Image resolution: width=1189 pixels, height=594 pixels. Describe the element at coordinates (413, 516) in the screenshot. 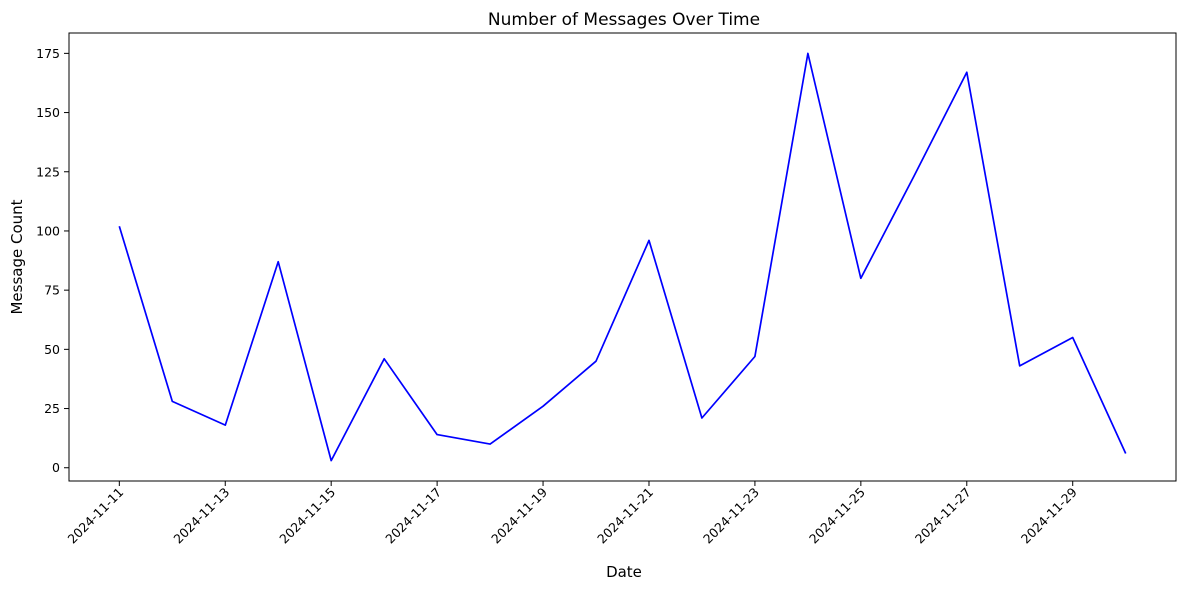

I see `x-tick-label: 2024-11-17` at that location.